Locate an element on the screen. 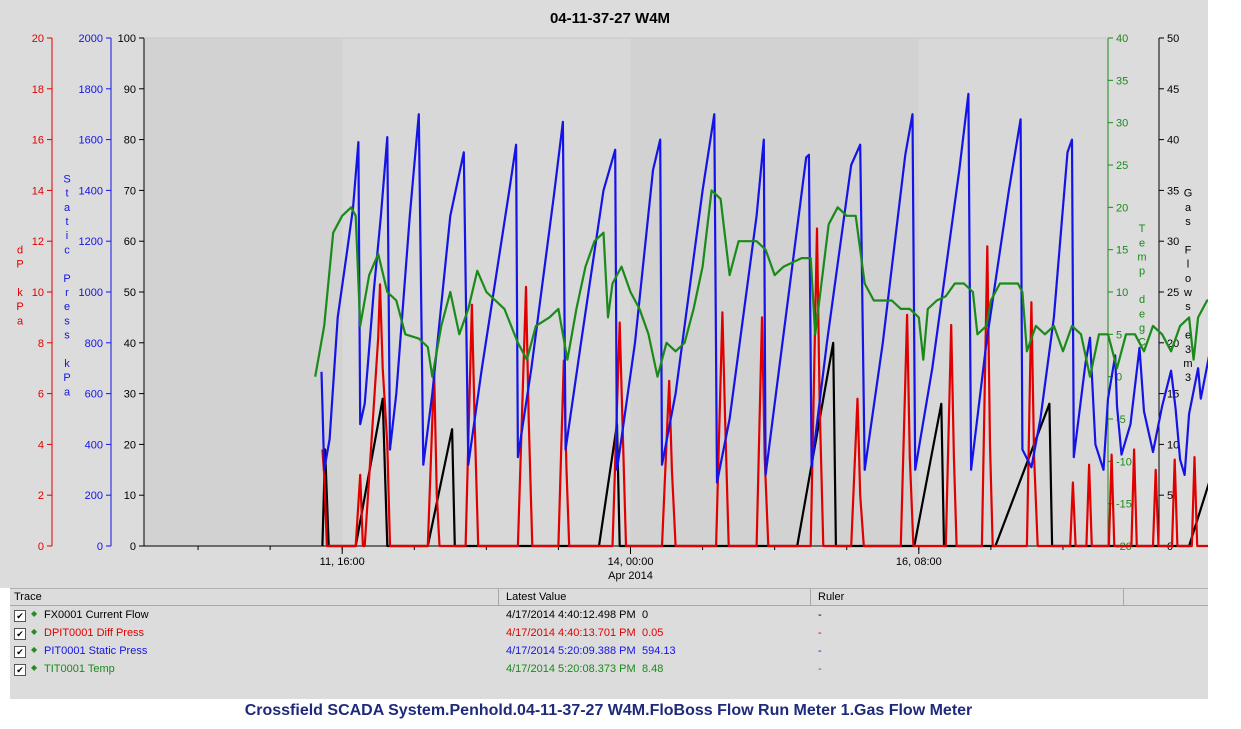 This screenshot has height=729, width=1241. temp-axis-label-char: g is located at coordinates (1142, 329).